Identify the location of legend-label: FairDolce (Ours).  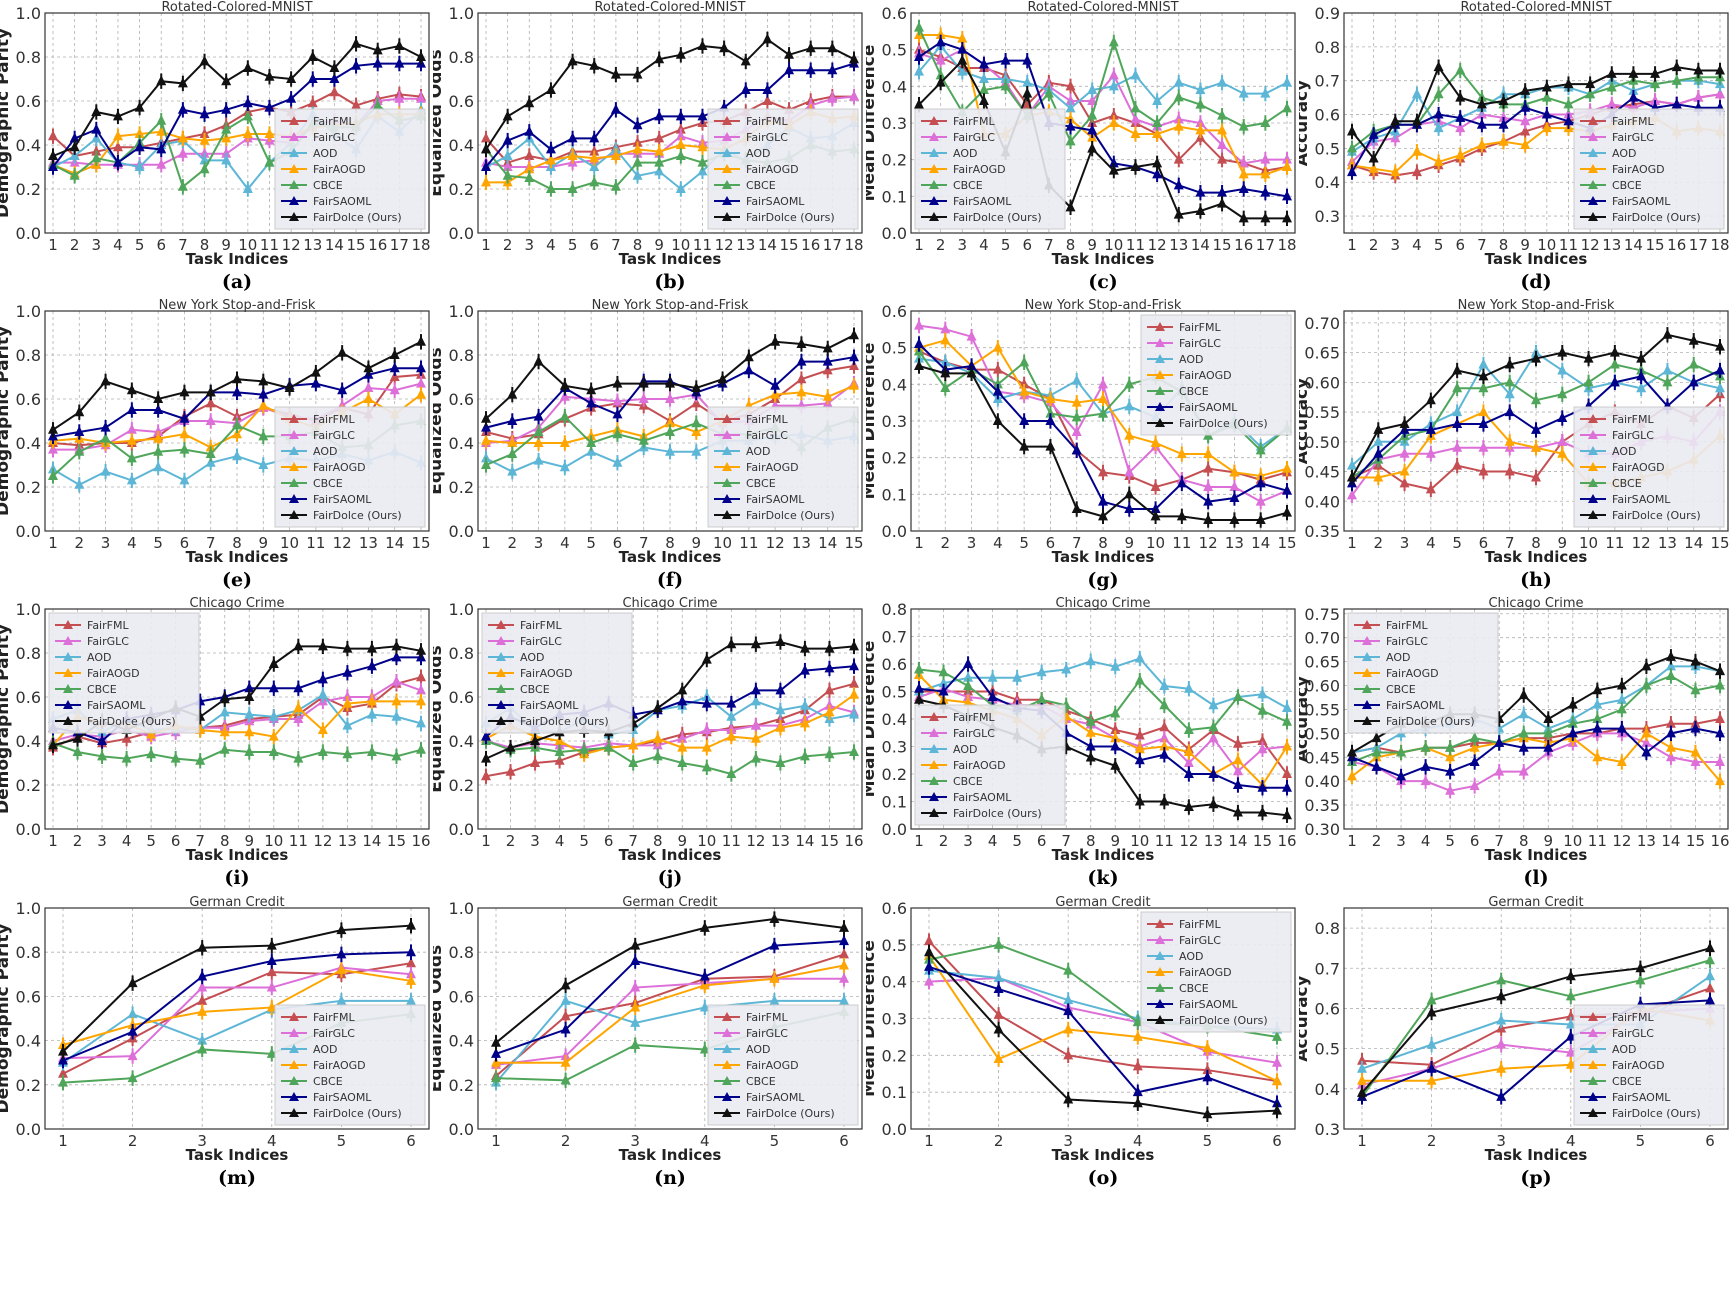
(357, 217).